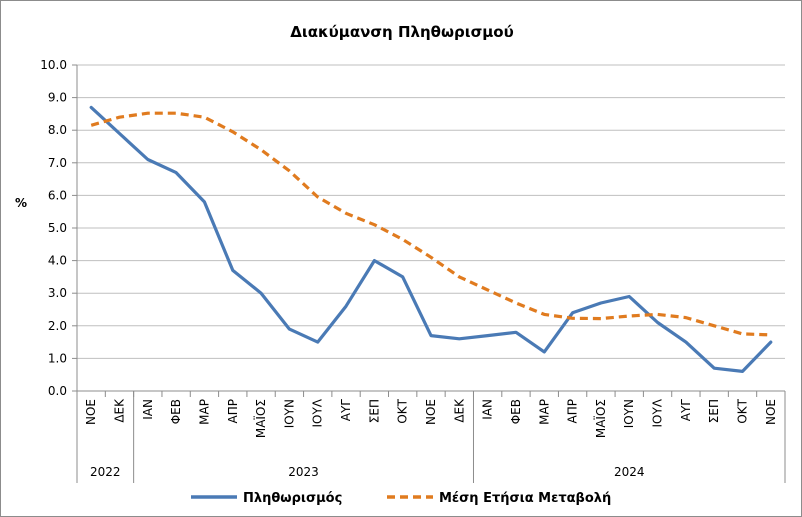  What do you see at coordinates (525, 498) in the screenshot?
I see `legend-label-average: Μέση Ετήσια Μεταβολή` at bounding box center [525, 498].